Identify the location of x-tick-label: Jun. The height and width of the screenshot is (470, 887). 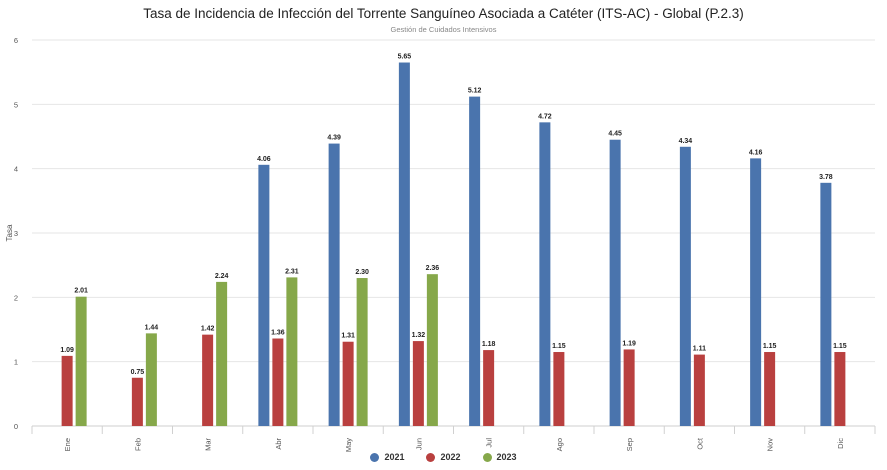
(418, 444).